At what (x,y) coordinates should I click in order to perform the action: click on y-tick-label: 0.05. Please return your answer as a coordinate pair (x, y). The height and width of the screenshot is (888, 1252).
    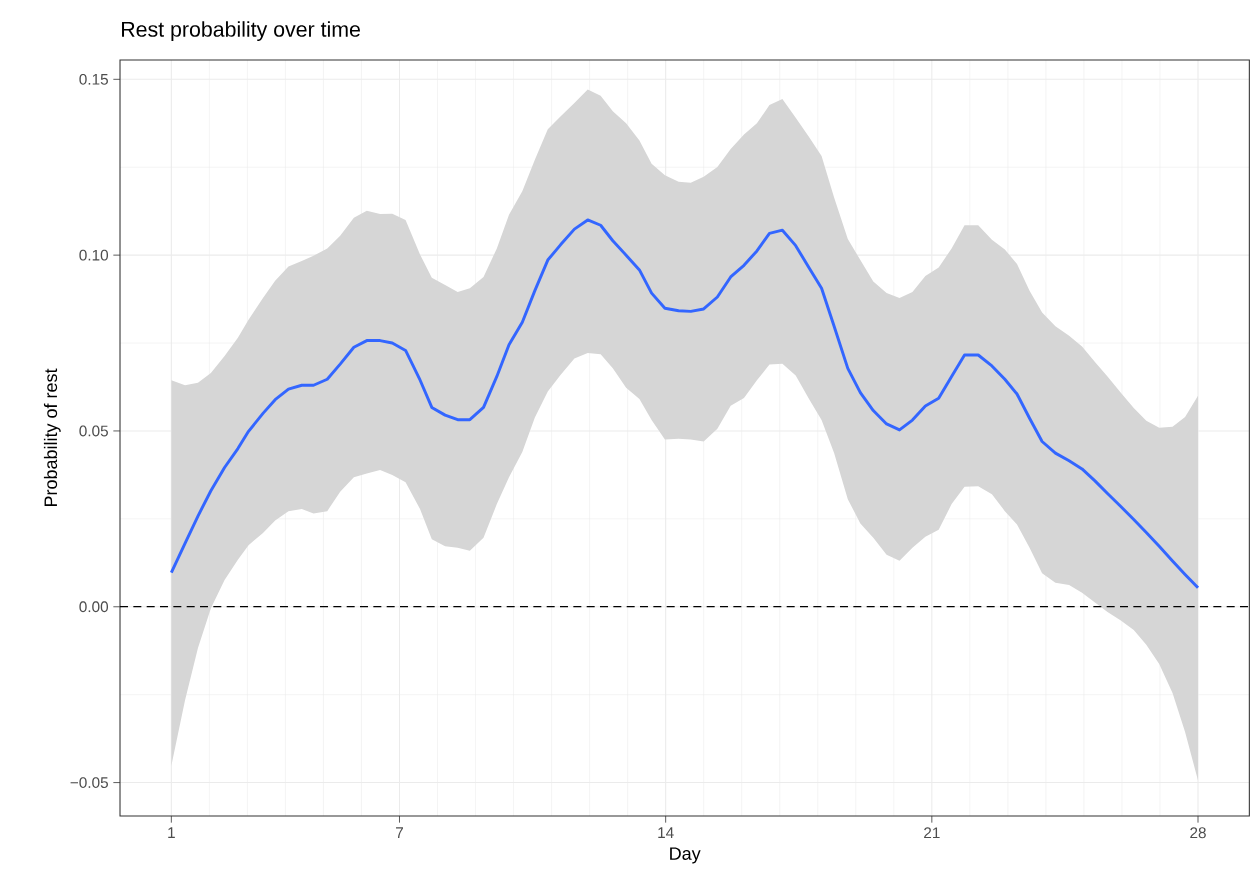
    Looking at the image, I should click on (93, 431).